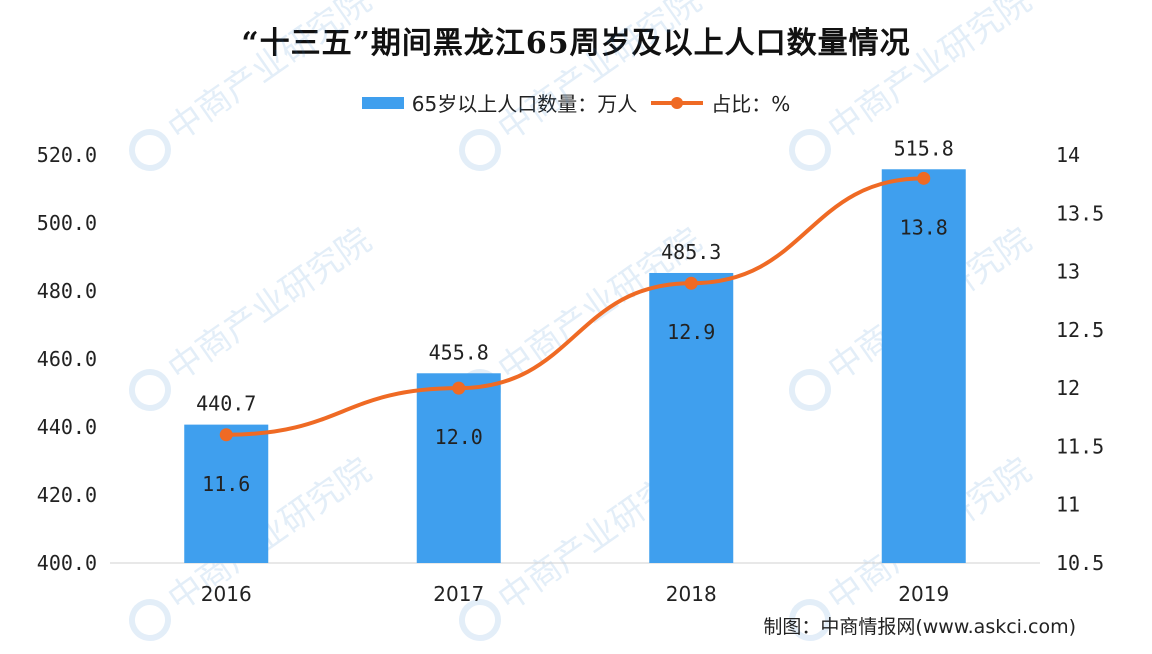  Describe the element at coordinates (1080, 213) in the screenshot. I see `y-right-tick-label: 13.5` at that location.